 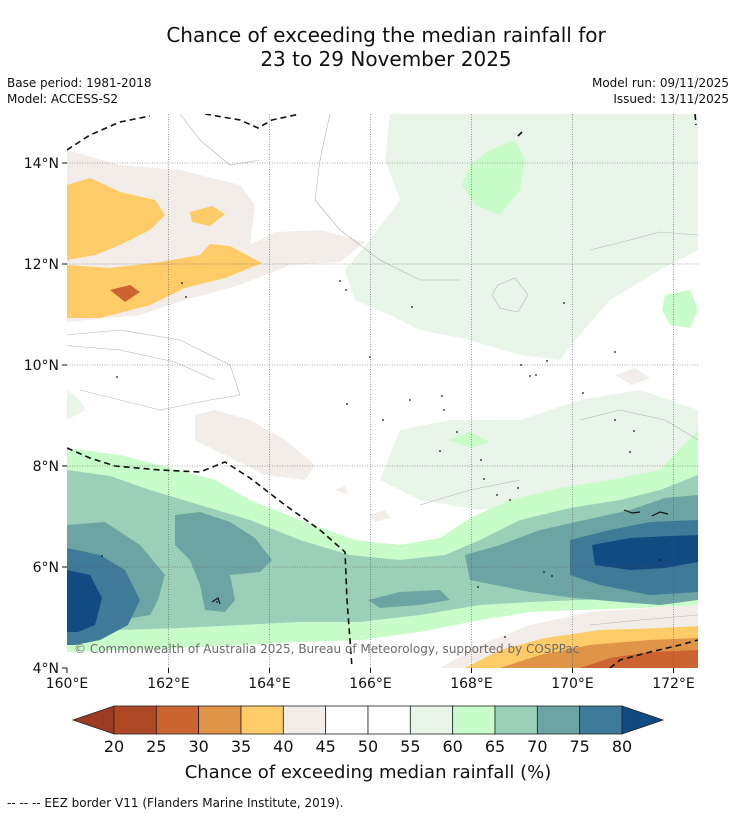 What do you see at coordinates (673, 684) in the screenshot?
I see `x-tick-172e: 172°E` at bounding box center [673, 684].